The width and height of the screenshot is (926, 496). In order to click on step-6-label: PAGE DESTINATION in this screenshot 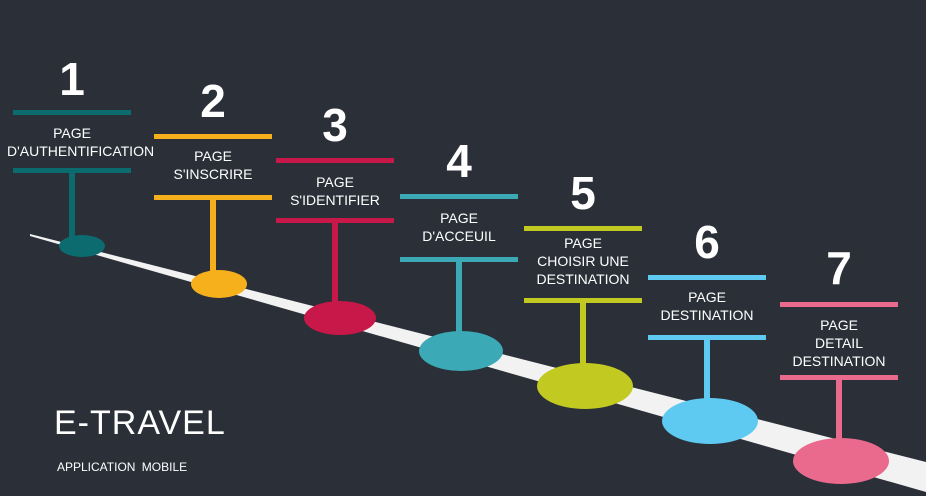, I will do `click(707, 306)`.